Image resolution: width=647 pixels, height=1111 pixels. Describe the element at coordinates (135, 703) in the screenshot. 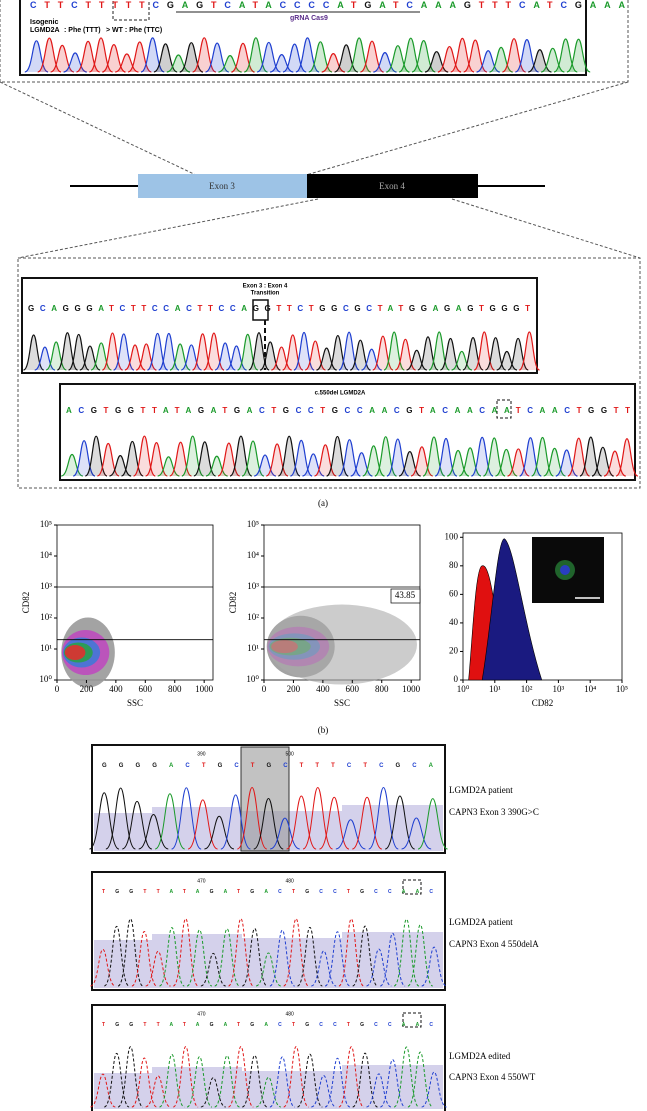

I see `x-axis-label: SSC` at that location.